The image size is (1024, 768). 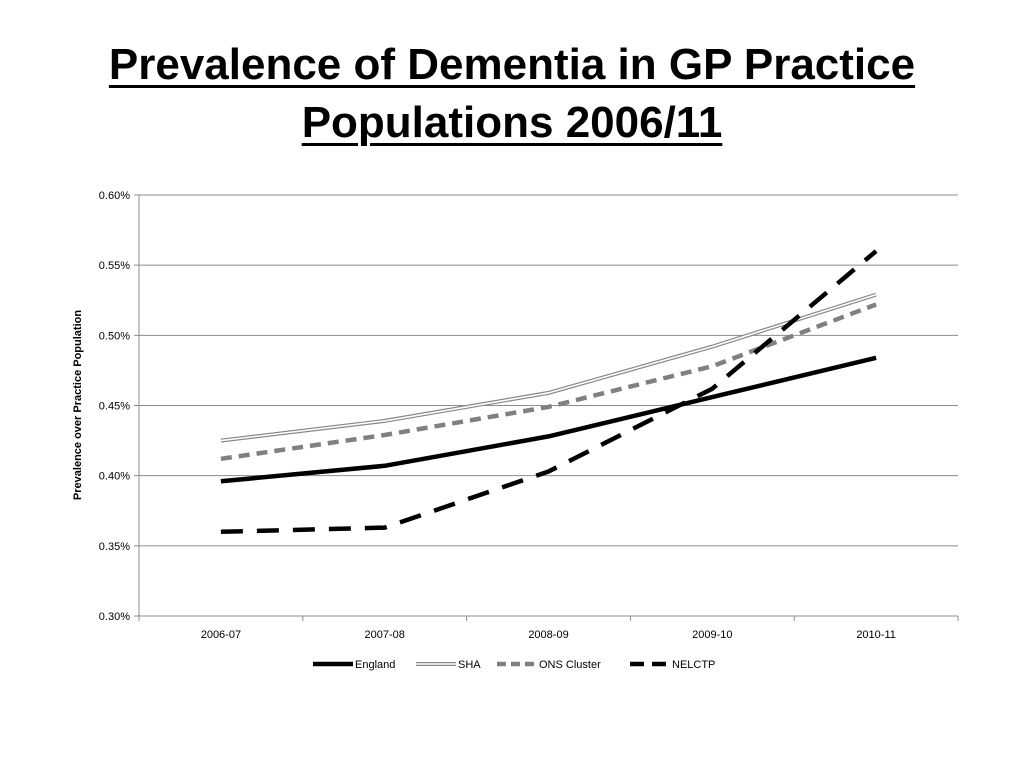 What do you see at coordinates (512, 122) in the screenshot?
I see `slide-title-line-2: Populations 2006/11` at bounding box center [512, 122].